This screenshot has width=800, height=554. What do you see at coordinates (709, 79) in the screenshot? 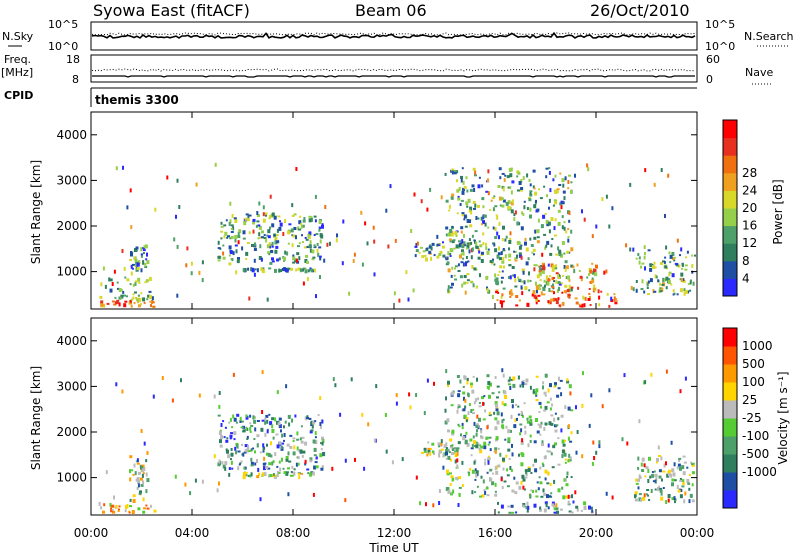
I see `nave-bottom-tick: 0` at bounding box center [709, 79].